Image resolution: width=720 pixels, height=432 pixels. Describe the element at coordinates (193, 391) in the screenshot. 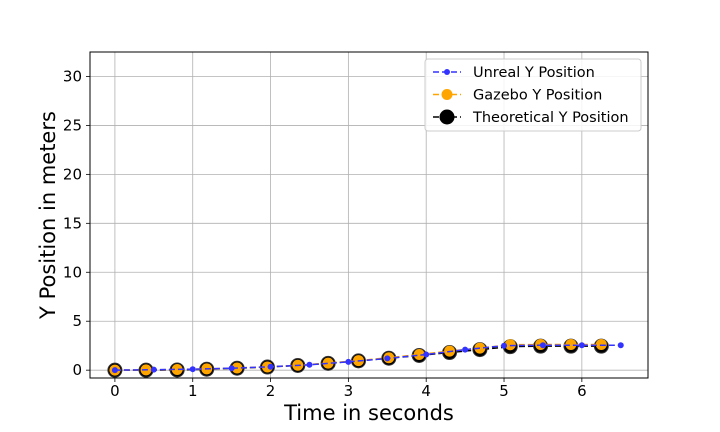

I see `x-tick-label: 1` at that location.